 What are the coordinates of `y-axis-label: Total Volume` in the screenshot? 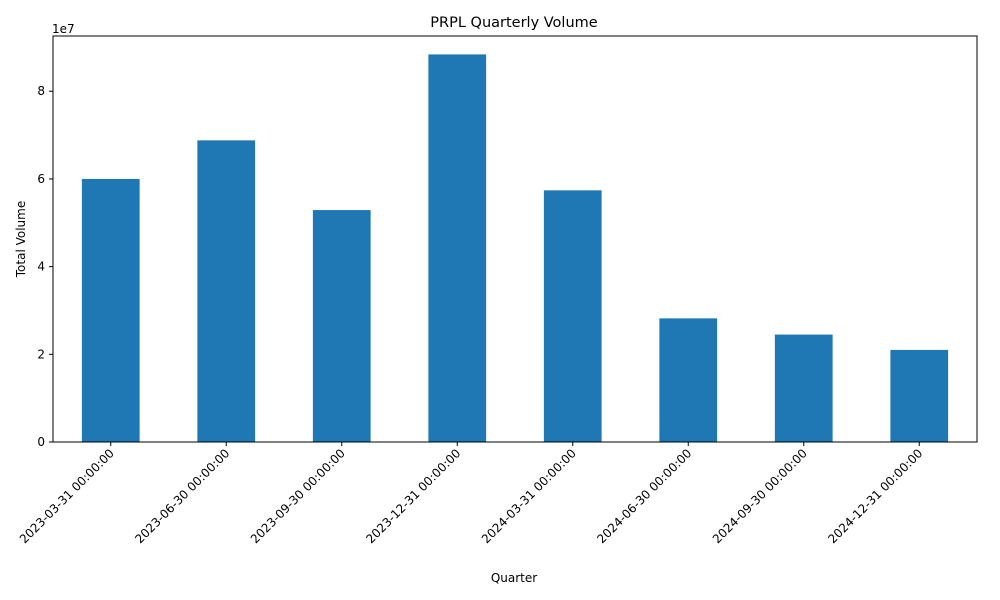 It's located at (21, 239).